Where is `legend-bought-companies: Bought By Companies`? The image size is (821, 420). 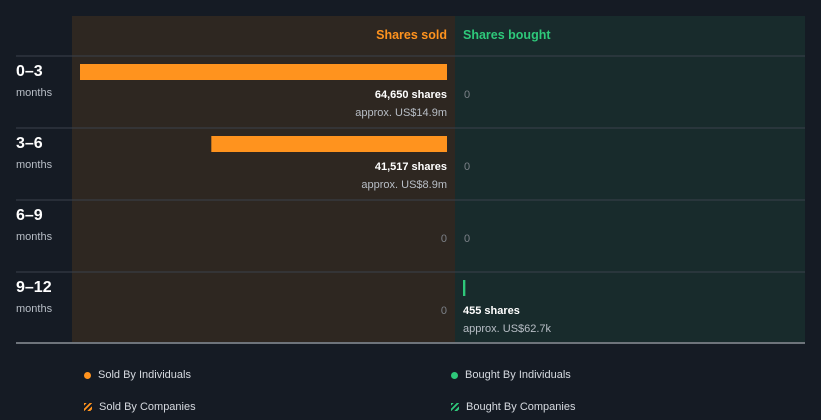 legend-bought-companies: Bought By Companies is located at coordinates (513, 407).